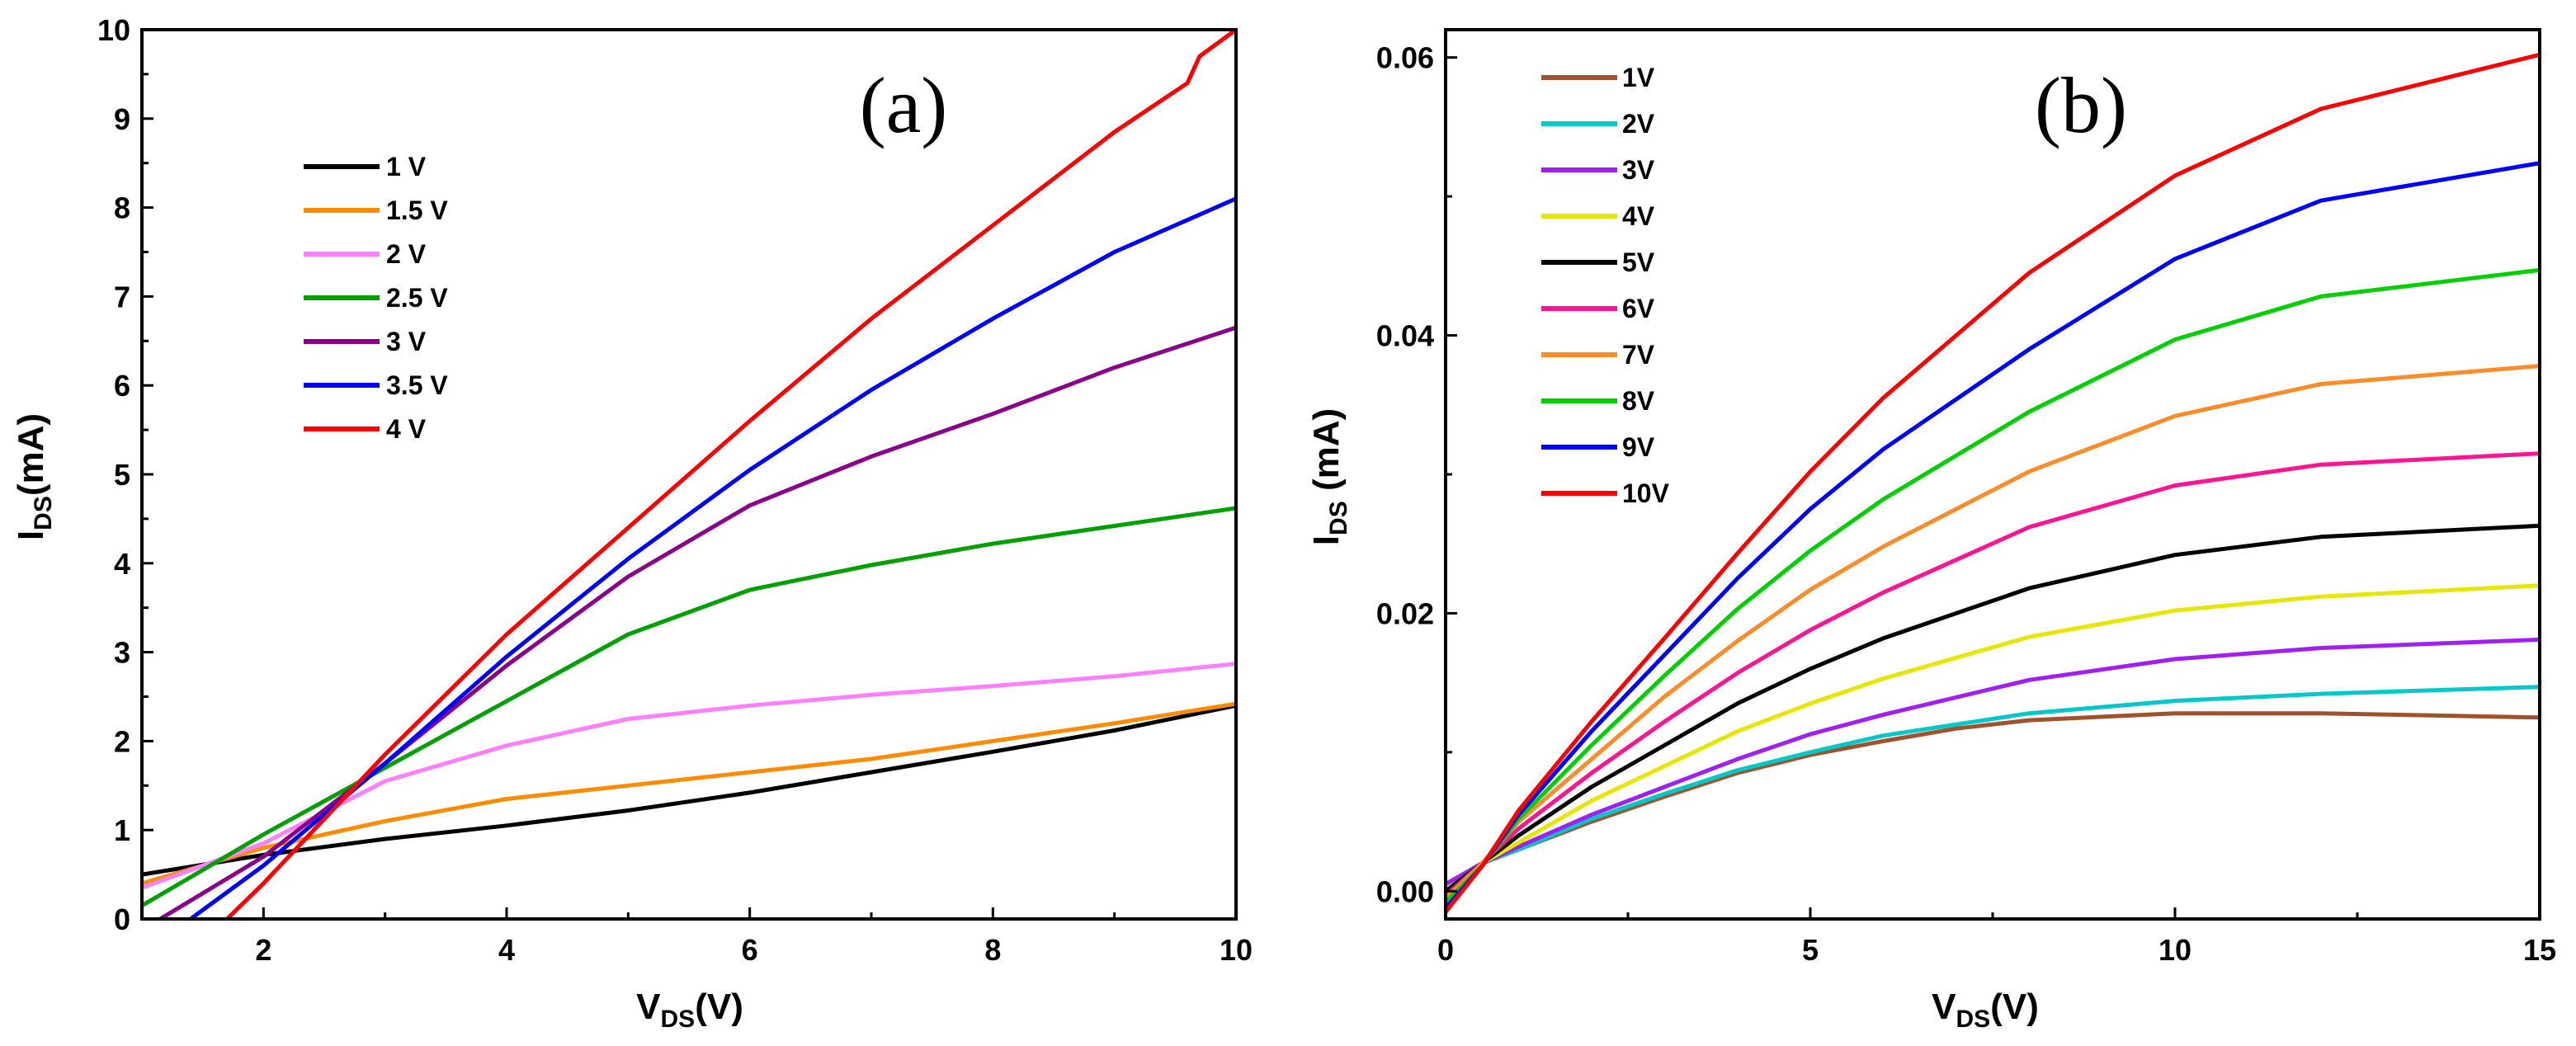 The image size is (2576, 1046). What do you see at coordinates (1405, 891) in the screenshot?
I see `y-tick-label: 0.00` at bounding box center [1405, 891].